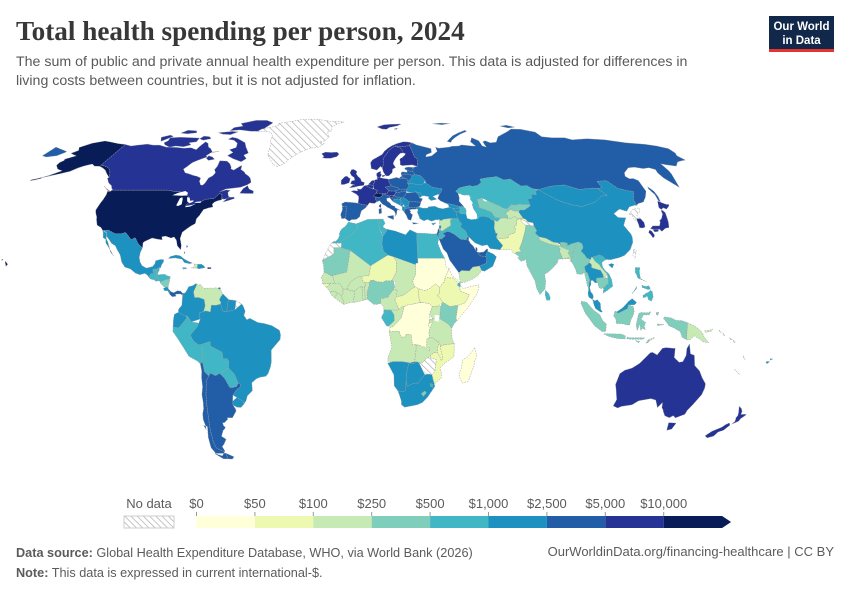 The image size is (850, 600). What do you see at coordinates (547, 503) in the screenshot?
I see `svg-text: $2,500` at bounding box center [547, 503].